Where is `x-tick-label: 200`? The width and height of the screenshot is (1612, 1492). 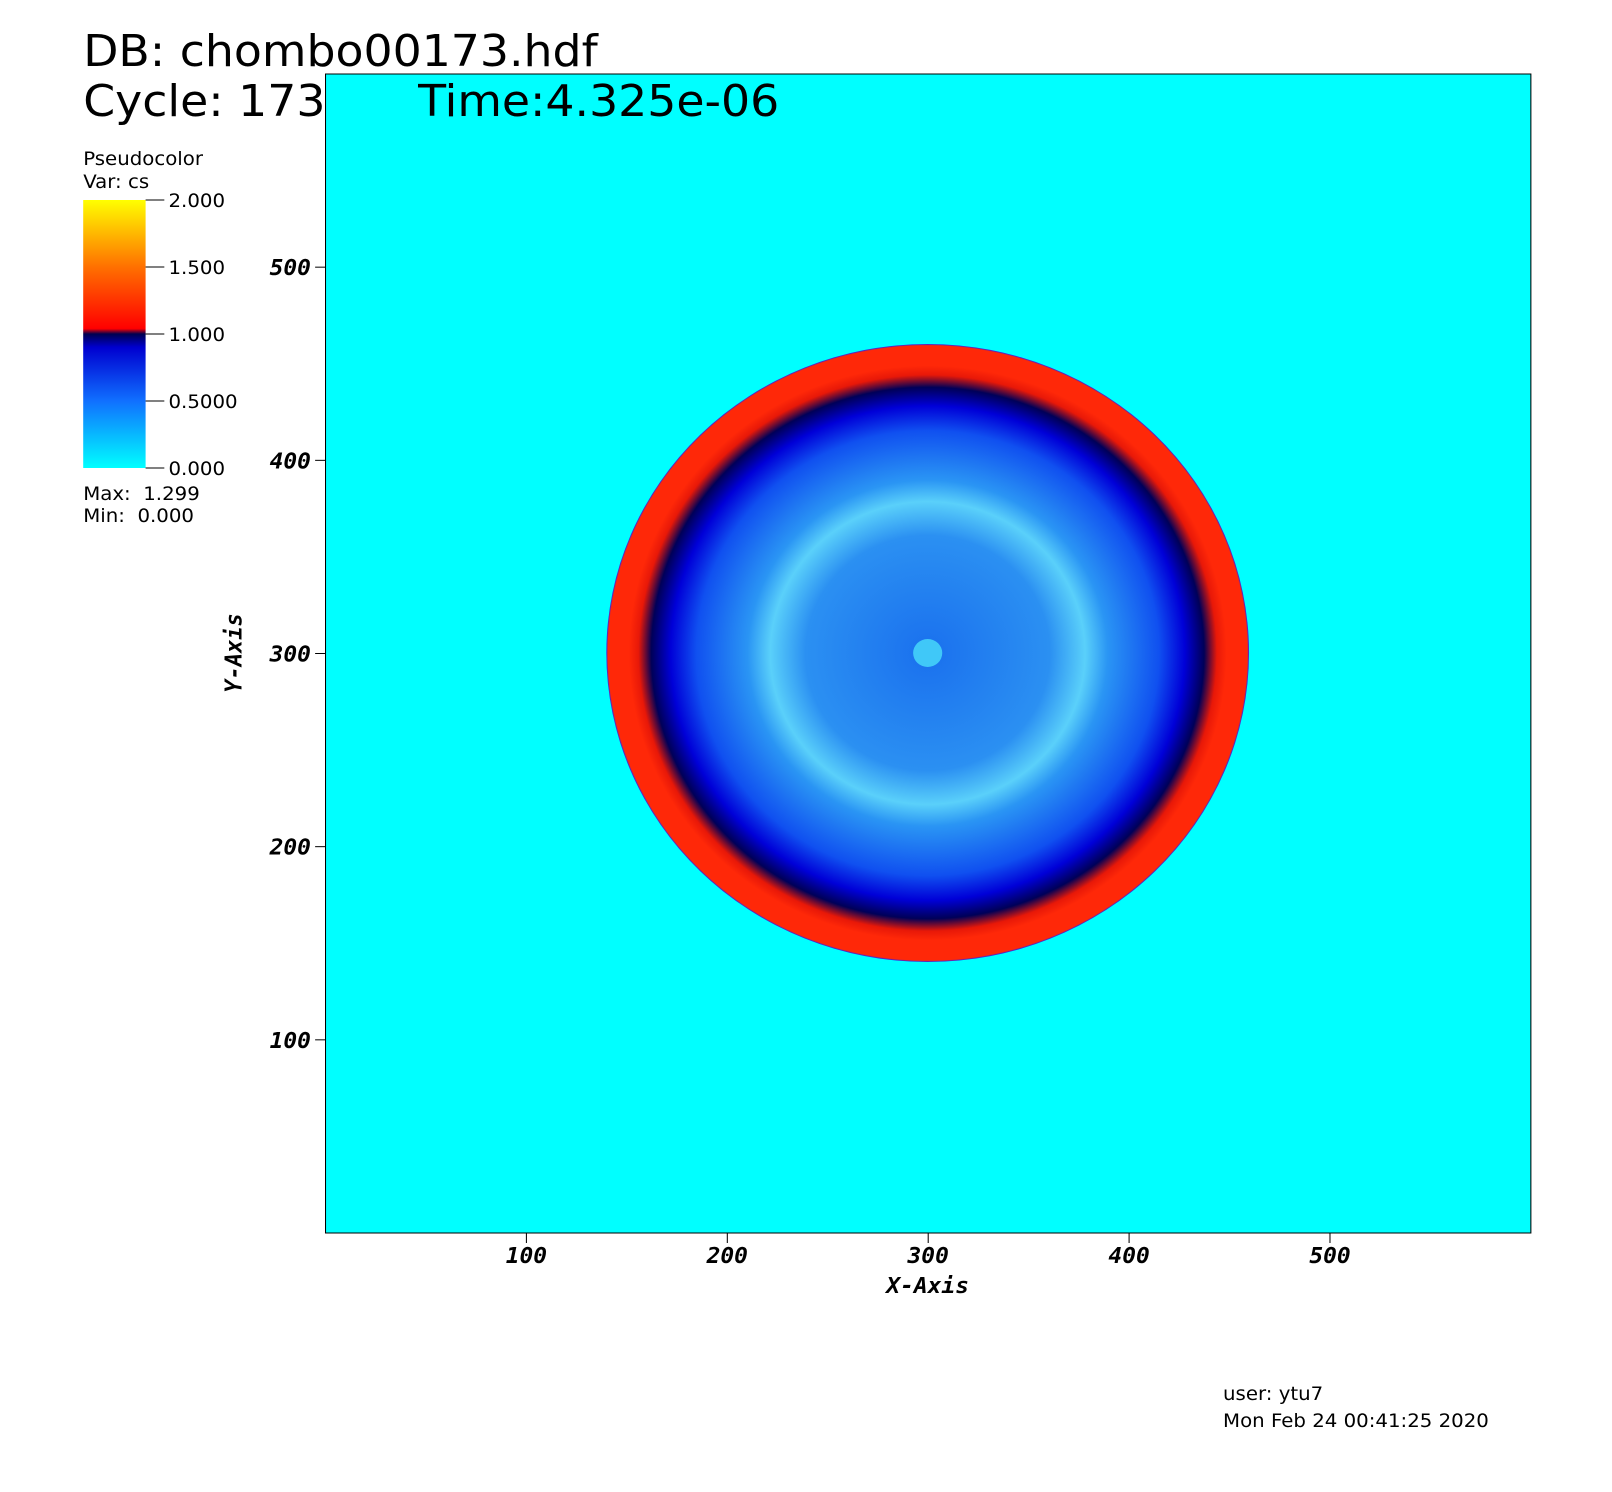 x-tick-label: 200 is located at coordinates (727, 1255).